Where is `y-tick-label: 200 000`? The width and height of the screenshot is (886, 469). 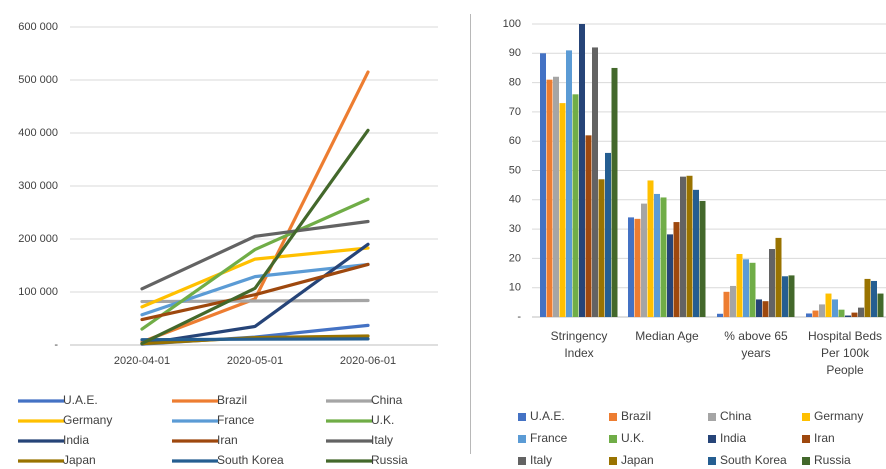
y-tick-label: 200 000 is located at coordinates (38, 239).